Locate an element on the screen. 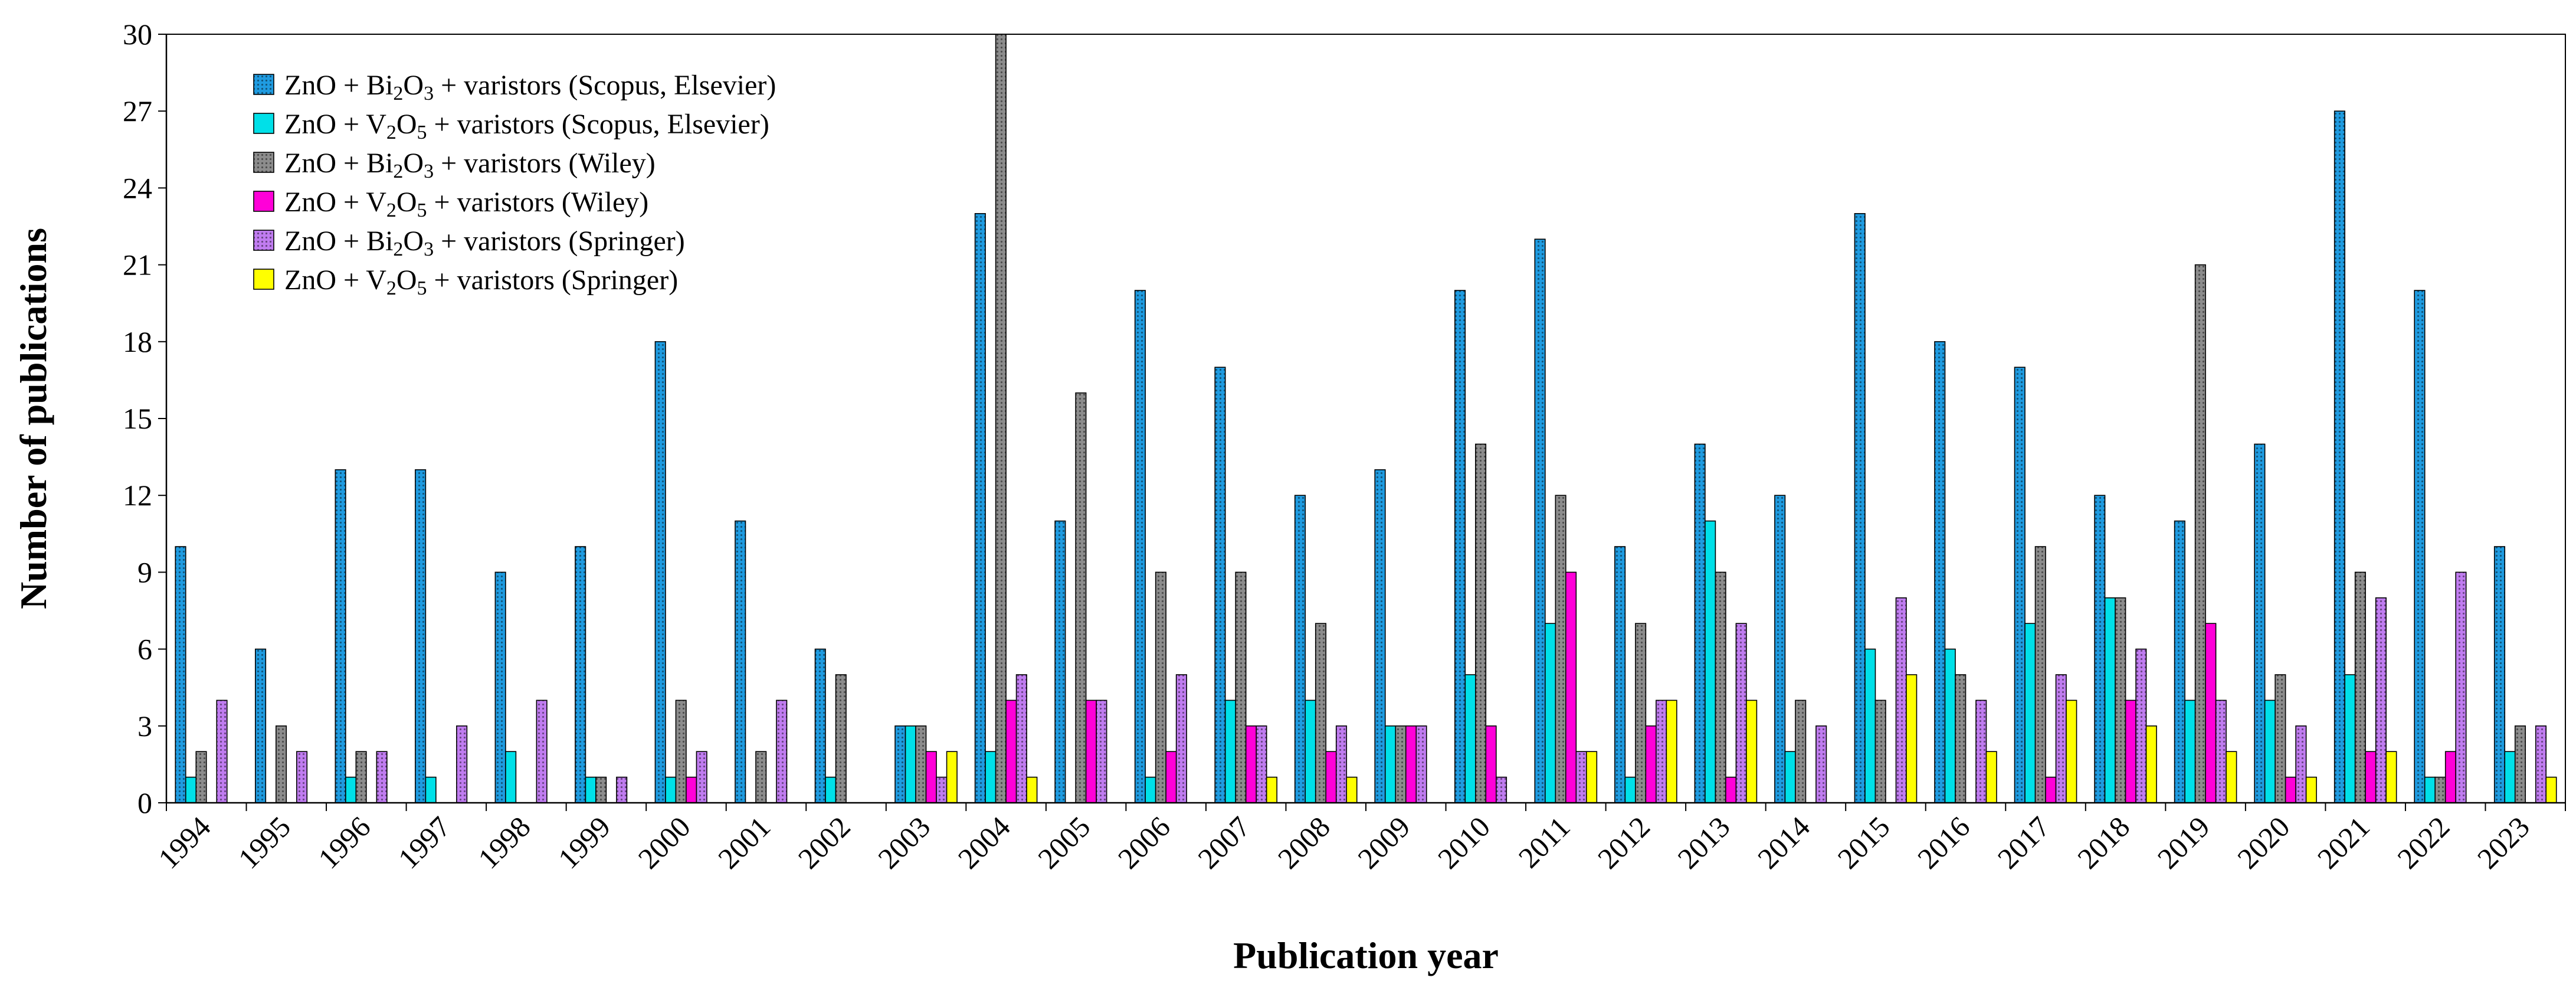  legend-text-part: ZnO + V is located at coordinates (335, 202).